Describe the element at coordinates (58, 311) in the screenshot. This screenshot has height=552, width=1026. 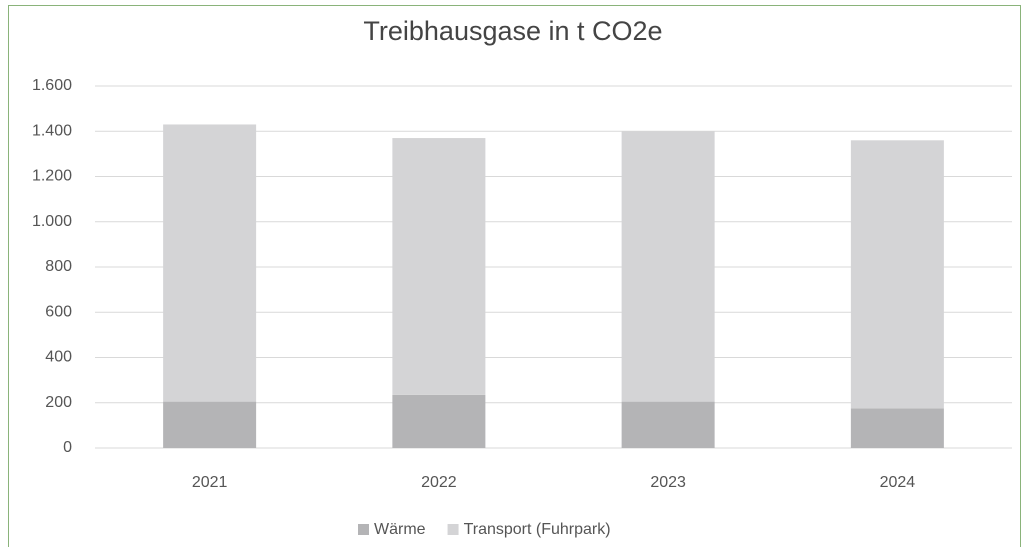
I see `y-tick-label: 600` at that location.